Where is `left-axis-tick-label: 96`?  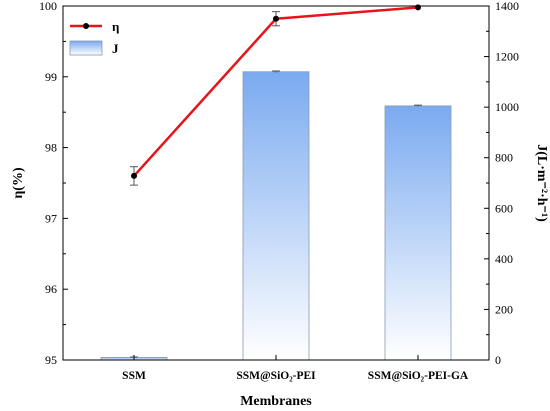
left-axis-tick-label: 96 is located at coordinates (51, 289).